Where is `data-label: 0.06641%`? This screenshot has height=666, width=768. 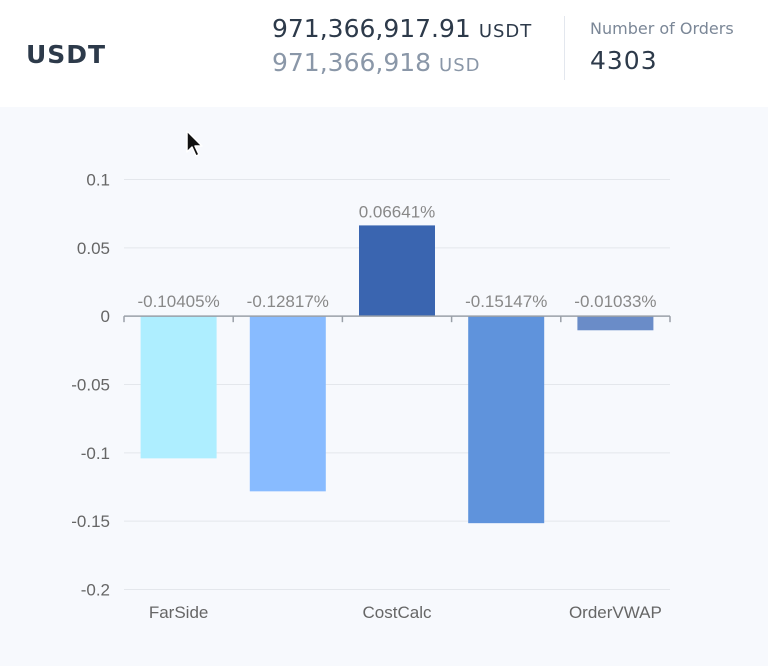
data-label: 0.06641% is located at coordinates (397, 211).